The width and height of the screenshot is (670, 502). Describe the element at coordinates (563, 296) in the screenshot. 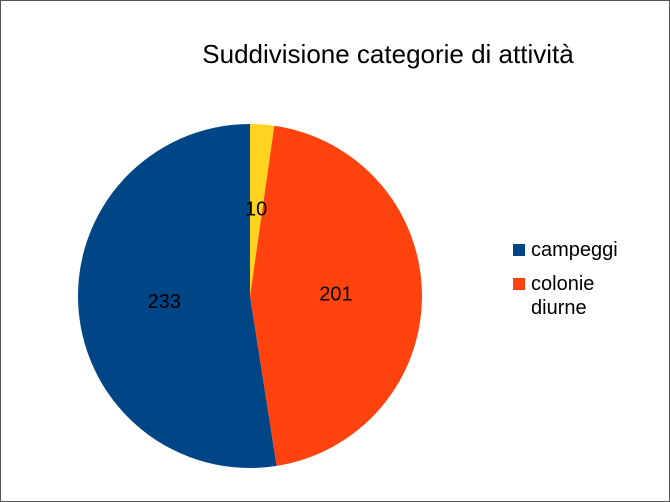

I see `legend-label: colonie diurne` at that location.